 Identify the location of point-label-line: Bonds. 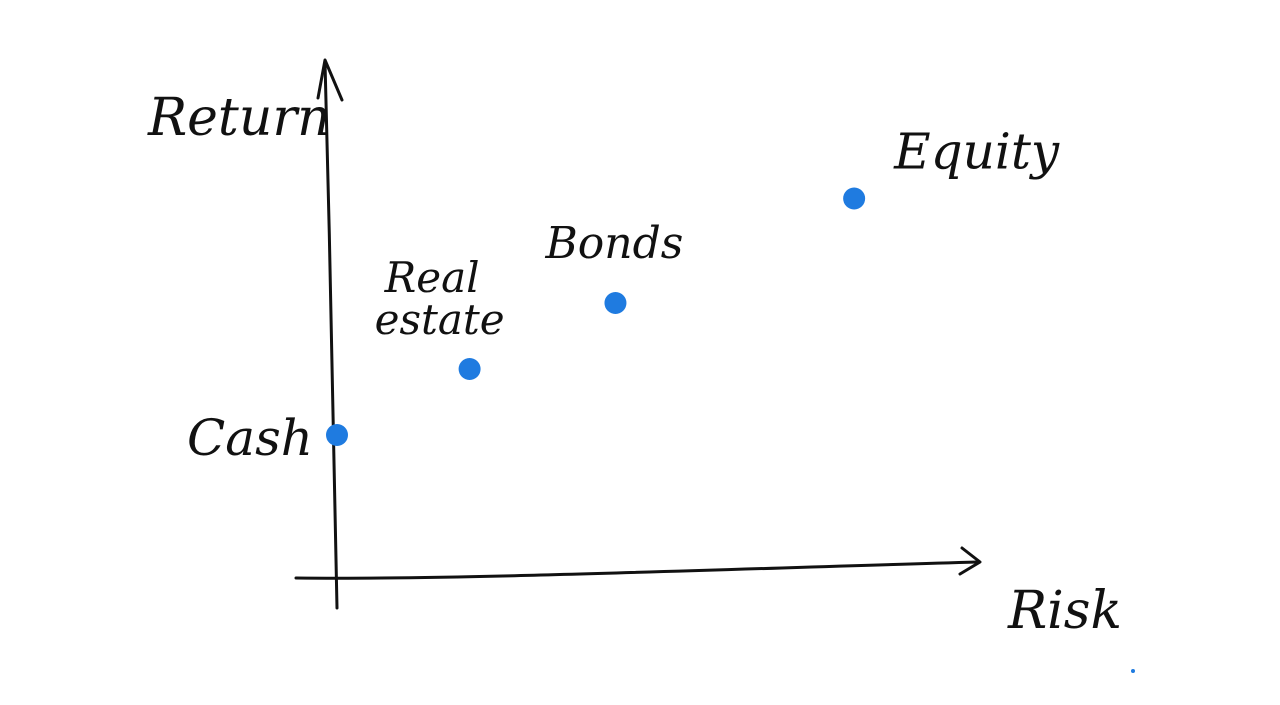
(613, 243).